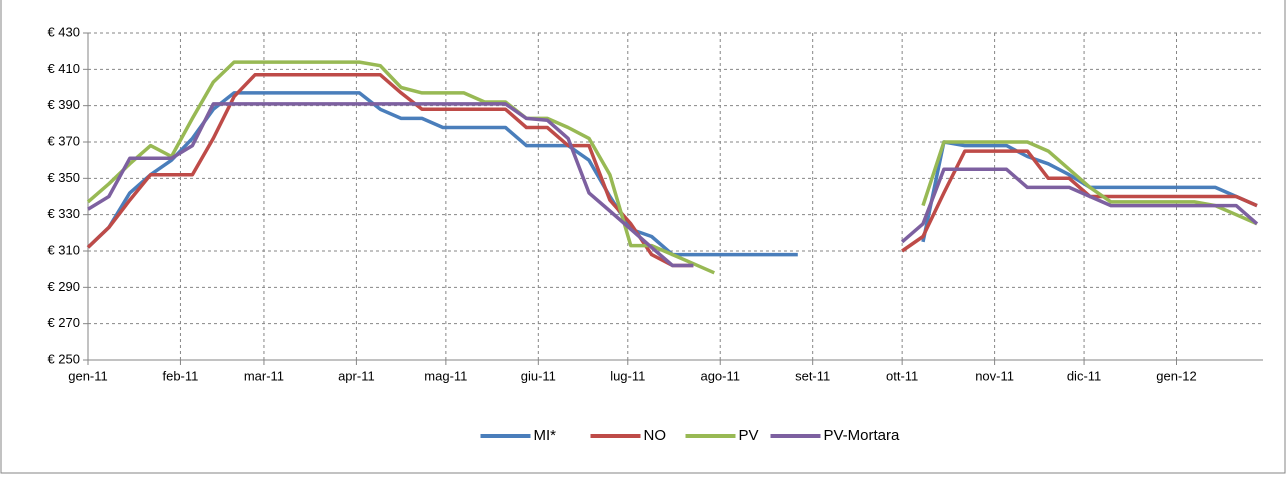 This screenshot has height=480, width=1288. Describe the element at coordinates (63, 249) in the screenshot. I see `y-tick-label: € 310` at that location.